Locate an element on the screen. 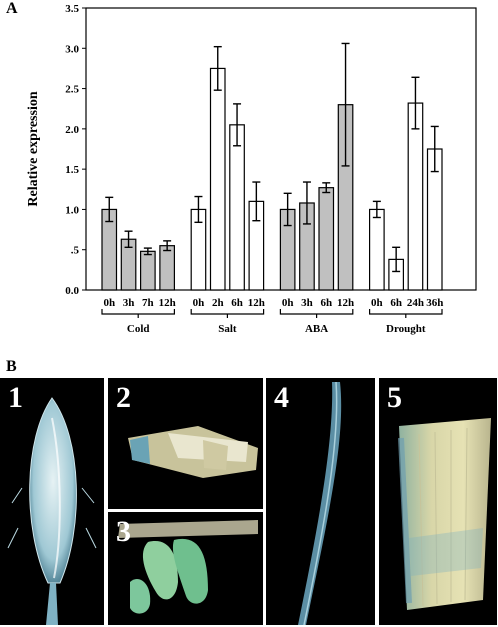 Image resolution: width=498 pixels, height=627 pixels. y-tick-label: 1.0 is located at coordinates (72, 210).